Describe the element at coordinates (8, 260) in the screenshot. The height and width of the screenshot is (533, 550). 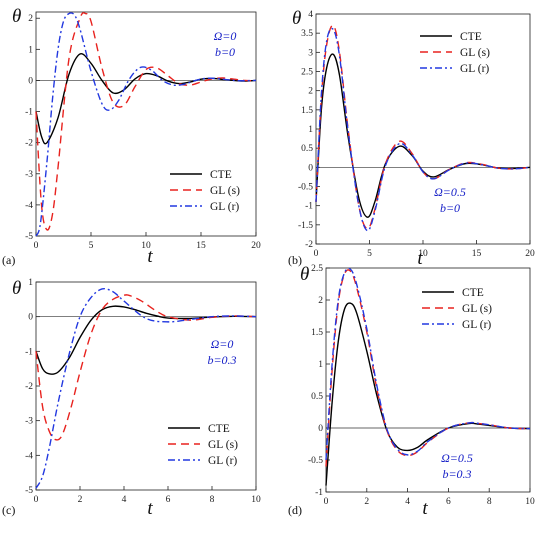
I see `panel-label: (a)` at that location.